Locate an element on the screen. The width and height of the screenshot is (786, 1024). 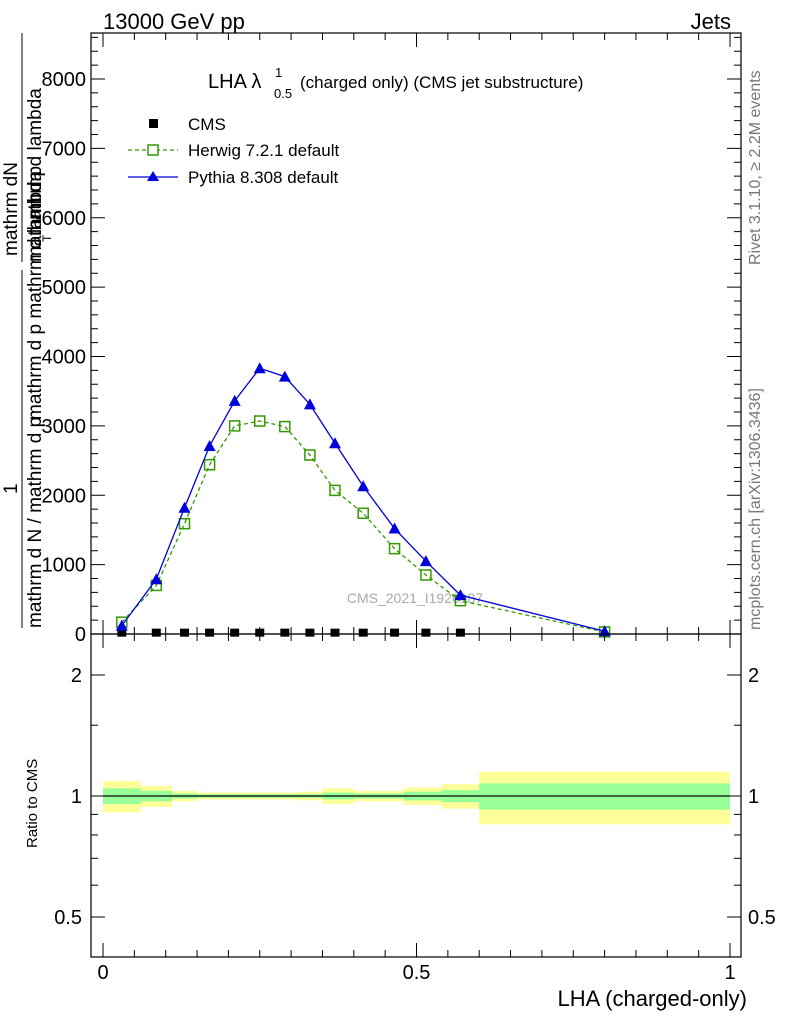
x-tick-label: 0.5 is located at coordinates (417, 973).